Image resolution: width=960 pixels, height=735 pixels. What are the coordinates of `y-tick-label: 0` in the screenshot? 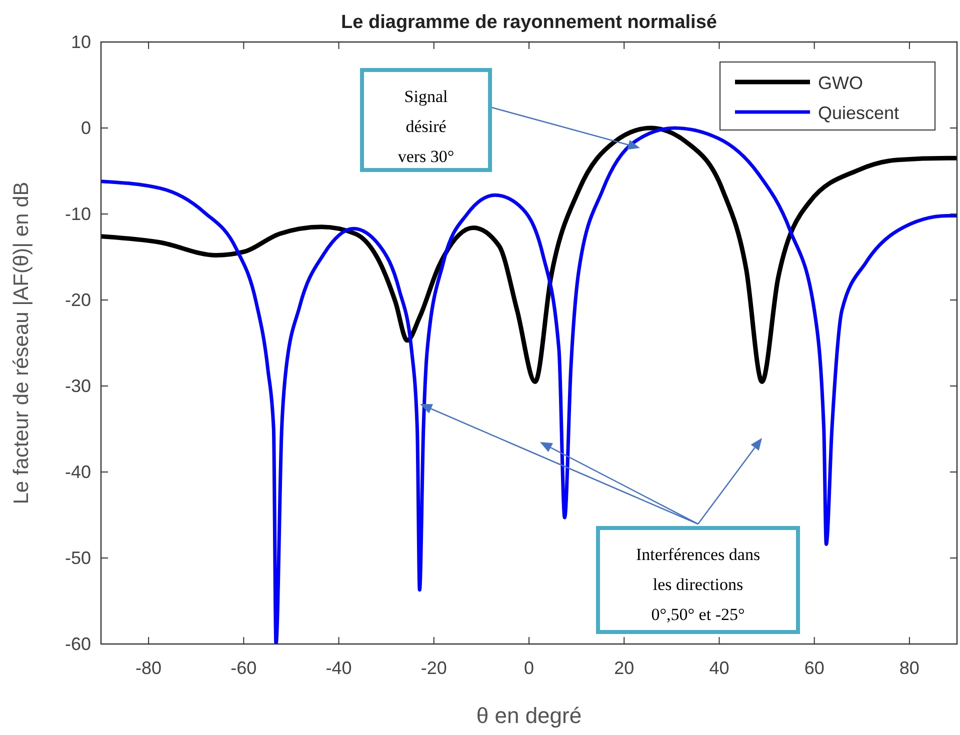 It's located at (85, 128).